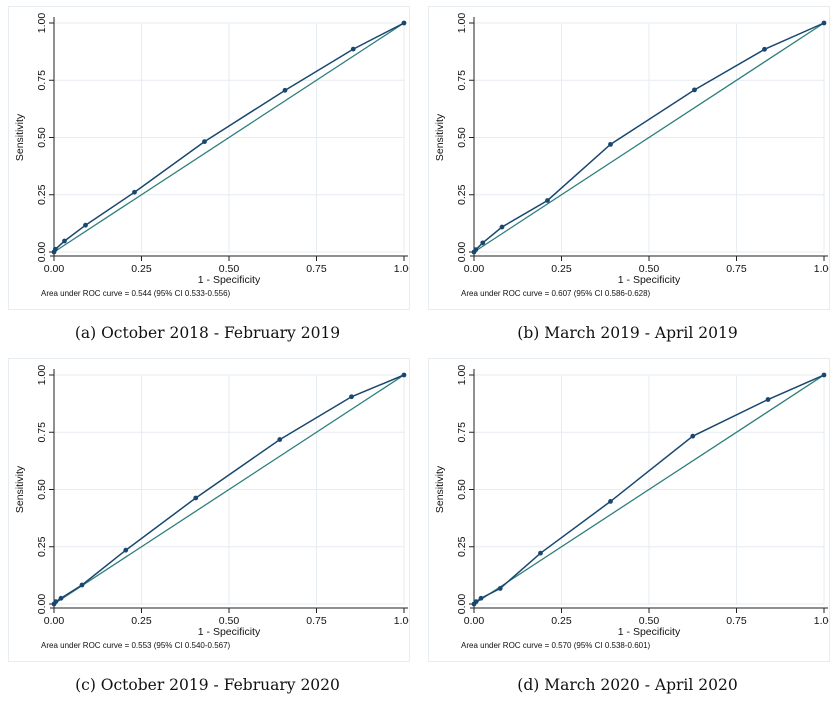 The image size is (835, 704). Describe the element at coordinates (627, 685) in the screenshot. I see `caption-d: (d) March 2020 - April 2020` at that location.